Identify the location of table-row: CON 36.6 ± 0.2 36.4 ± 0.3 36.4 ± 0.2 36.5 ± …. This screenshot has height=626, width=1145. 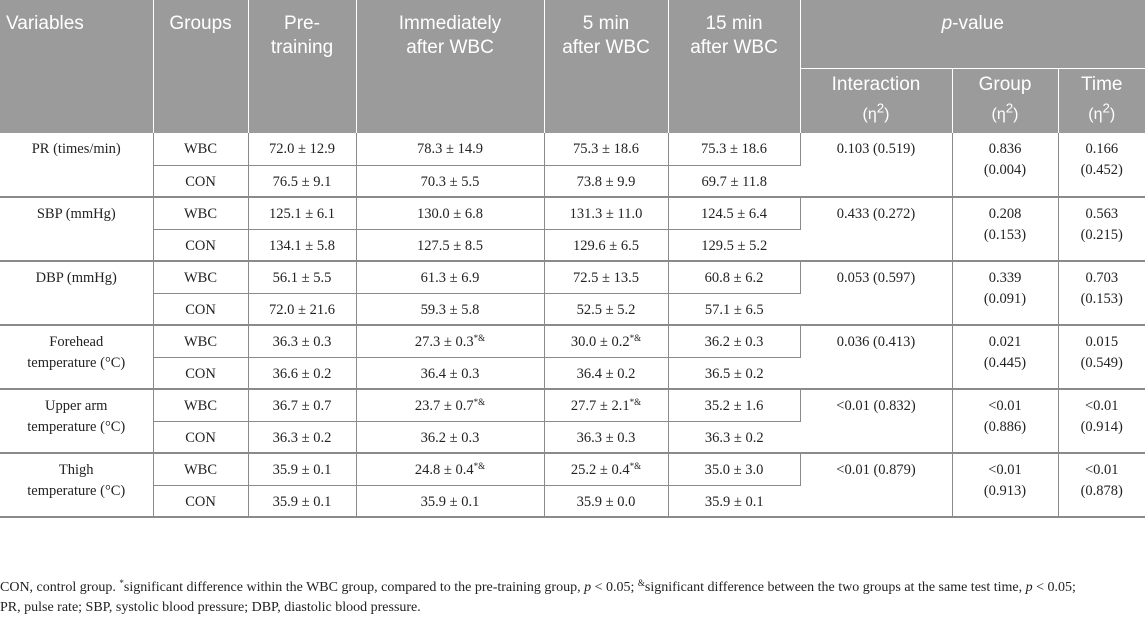
(572, 373).